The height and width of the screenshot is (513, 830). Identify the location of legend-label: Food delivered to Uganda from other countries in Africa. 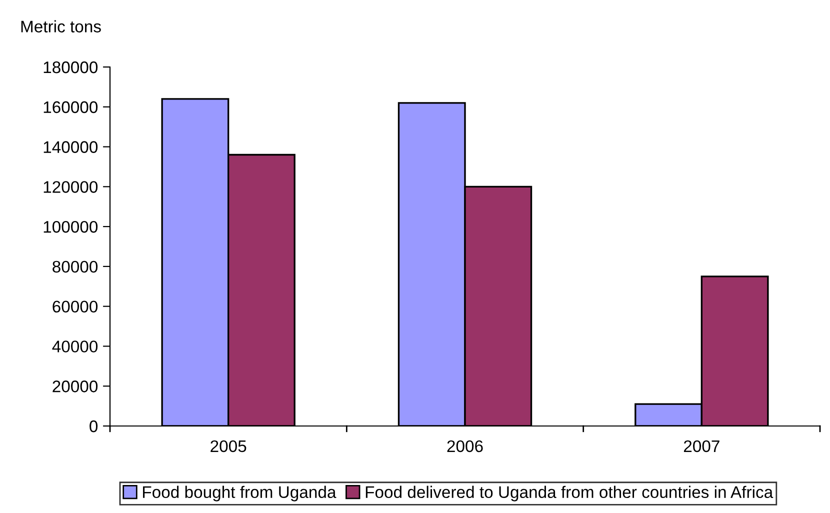
(570, 494).